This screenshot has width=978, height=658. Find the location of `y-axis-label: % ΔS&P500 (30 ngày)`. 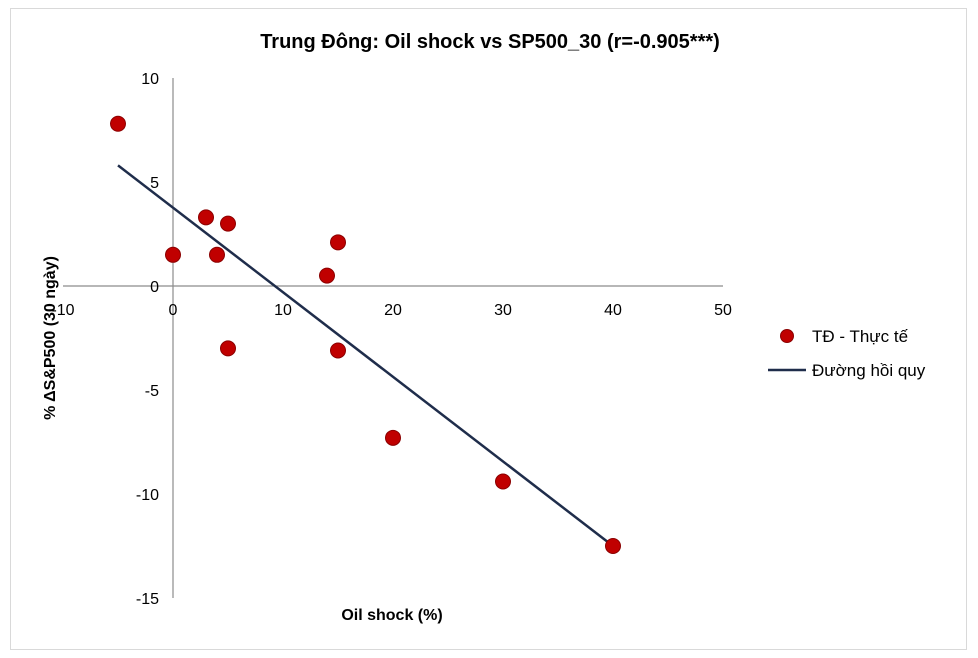

y-axis-label: % ΔS&P500 (30 ngày) is located at coordinates (50, 338).